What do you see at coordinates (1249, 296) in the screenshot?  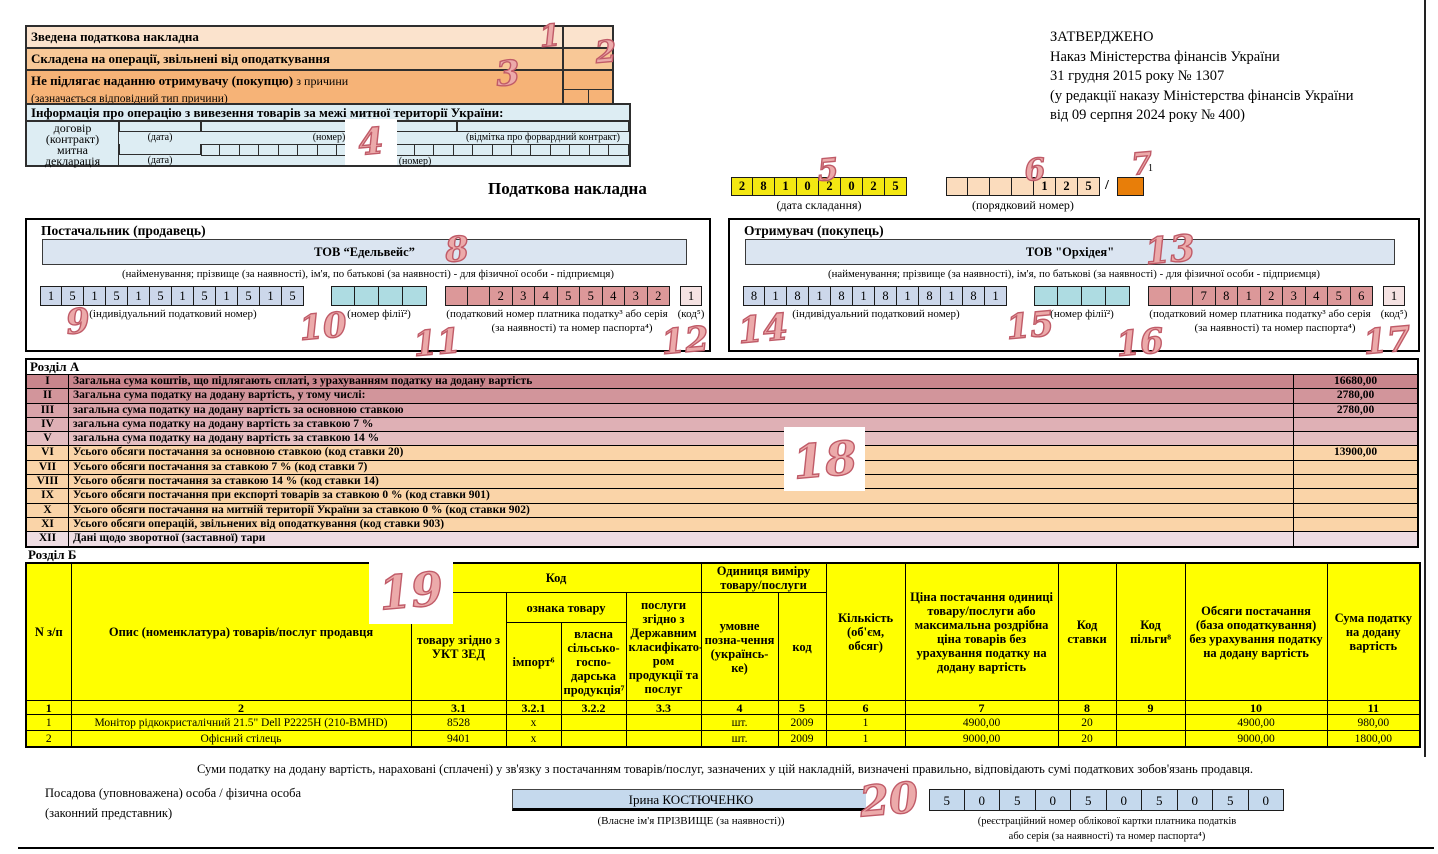 I see `buyer-taxnumber-cell: 1` at bounding box center [1249, 296].